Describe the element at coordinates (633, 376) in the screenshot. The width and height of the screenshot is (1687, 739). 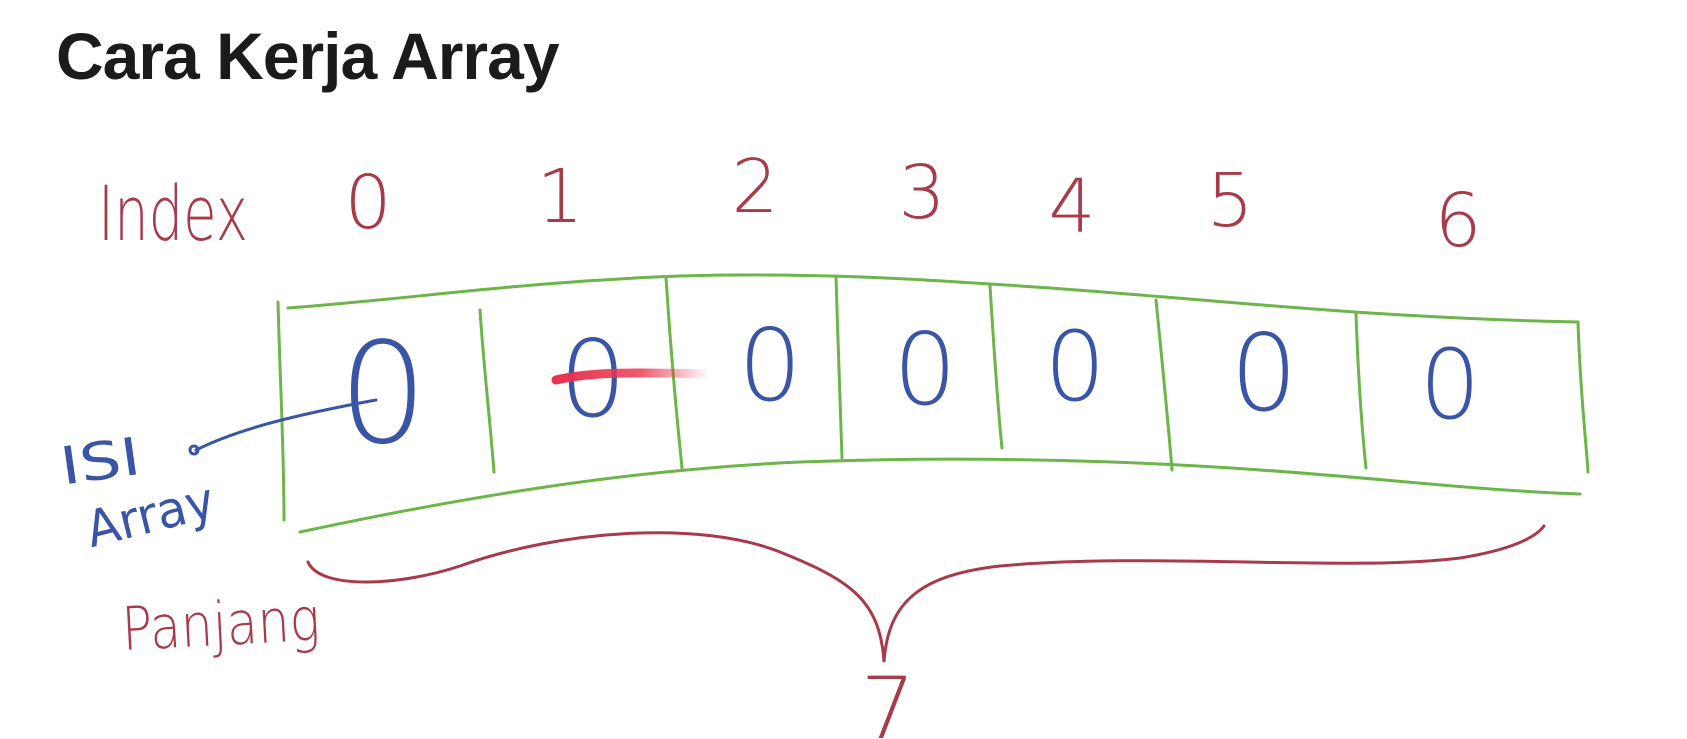
I see `highlight-stroke` at that location.